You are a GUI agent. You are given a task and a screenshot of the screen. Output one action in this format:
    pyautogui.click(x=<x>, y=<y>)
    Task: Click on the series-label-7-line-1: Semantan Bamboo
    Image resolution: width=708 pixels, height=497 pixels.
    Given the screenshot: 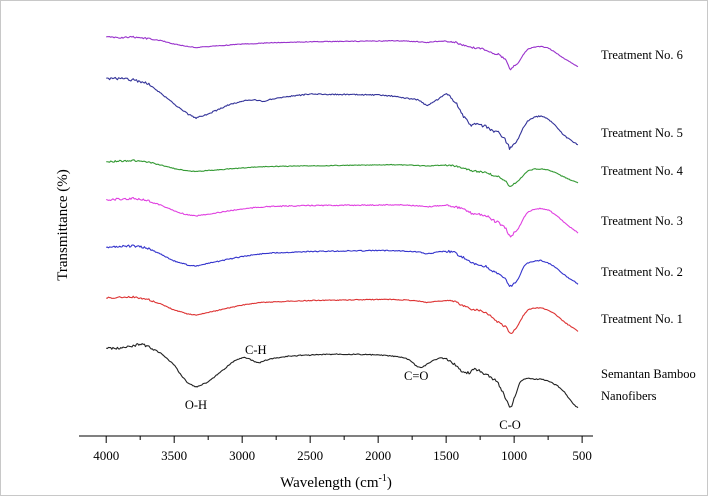 What is the action you would take?
    pyautogui.click(x=648, y=374)
    